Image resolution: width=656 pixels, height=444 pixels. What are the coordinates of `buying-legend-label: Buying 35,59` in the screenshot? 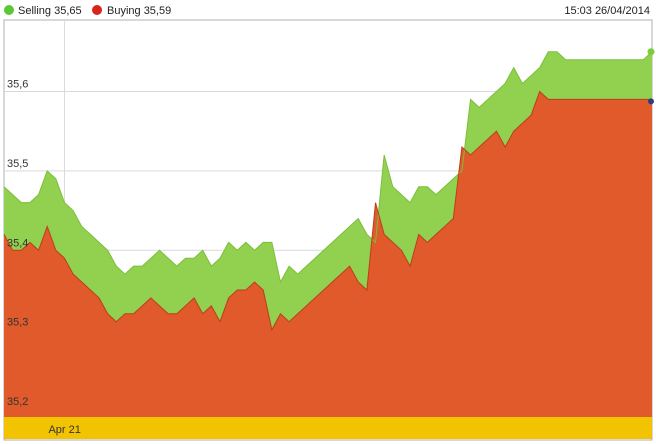 It's located at (139, 11).